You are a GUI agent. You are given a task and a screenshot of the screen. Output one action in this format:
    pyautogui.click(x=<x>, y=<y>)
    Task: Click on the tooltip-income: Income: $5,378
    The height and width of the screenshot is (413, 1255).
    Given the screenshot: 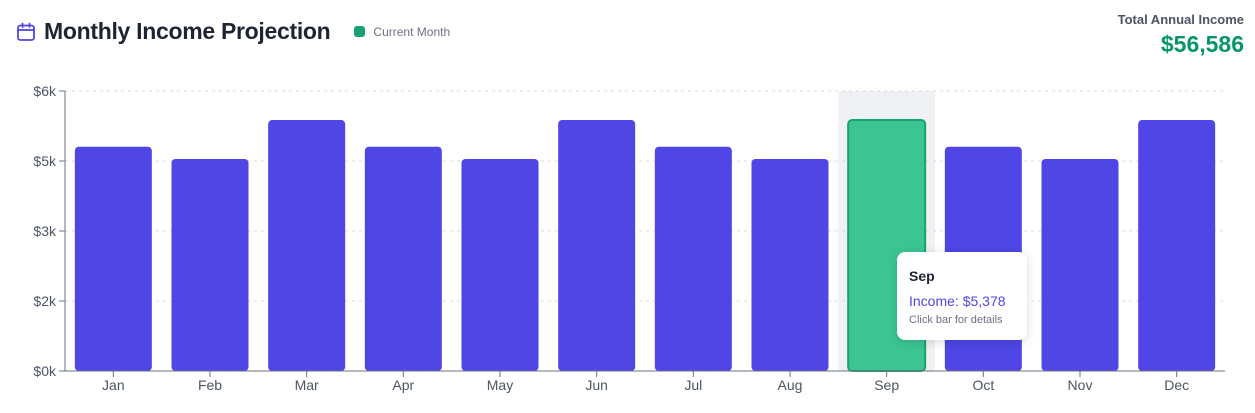 What is the action you would take?
    pyautogui.click(x=957, y=301)
    